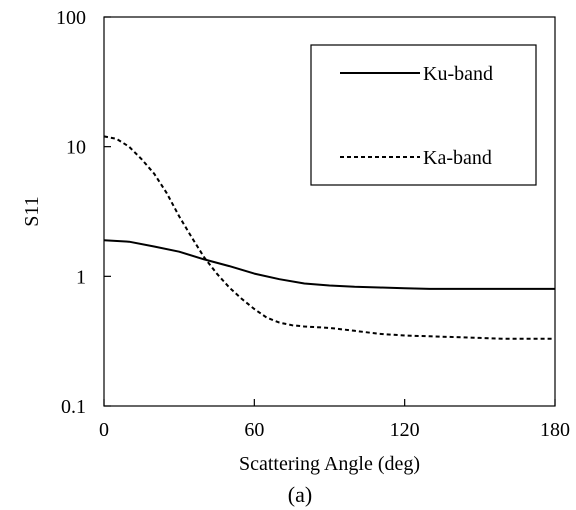 The width and height of the screenshot is (576, 510). What do you see at coordinates (458, 74) in the screenshot?
I see `legend-label-ku-band: Ku-band` at bounding box center [458, 74].